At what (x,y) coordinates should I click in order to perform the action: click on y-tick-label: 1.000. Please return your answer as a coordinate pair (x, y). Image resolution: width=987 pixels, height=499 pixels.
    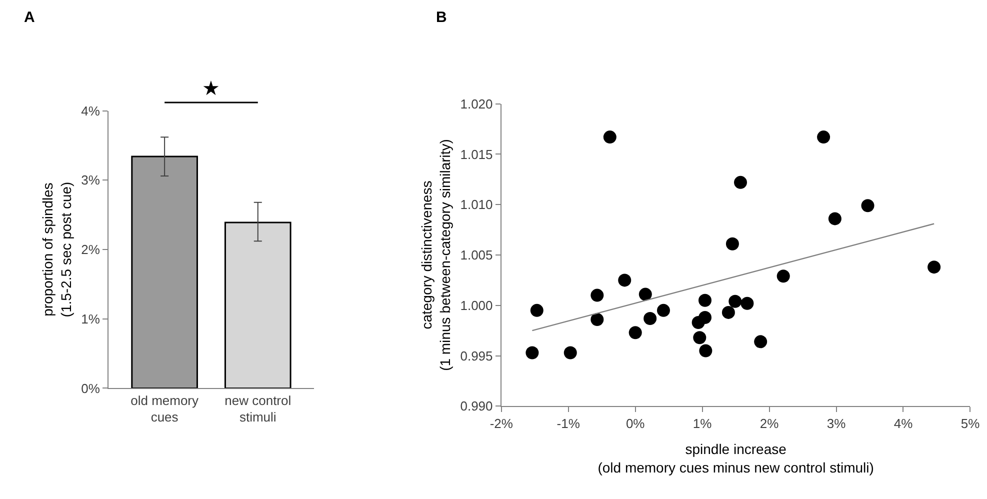
    Looking at the image, I should click on (476, 305).